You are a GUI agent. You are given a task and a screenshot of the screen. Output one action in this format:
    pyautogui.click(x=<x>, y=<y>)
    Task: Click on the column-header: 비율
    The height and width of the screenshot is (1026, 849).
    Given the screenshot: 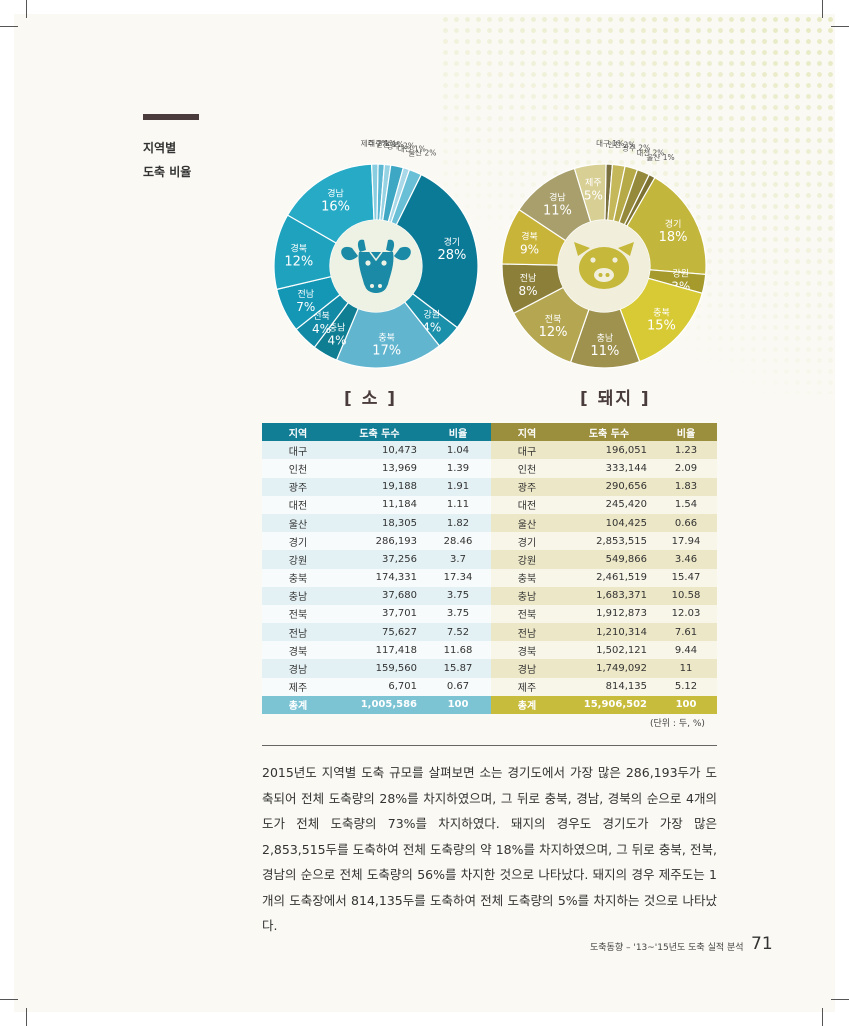 What is the action you would take?
    pyautogui.click(x=686, y=434)
    